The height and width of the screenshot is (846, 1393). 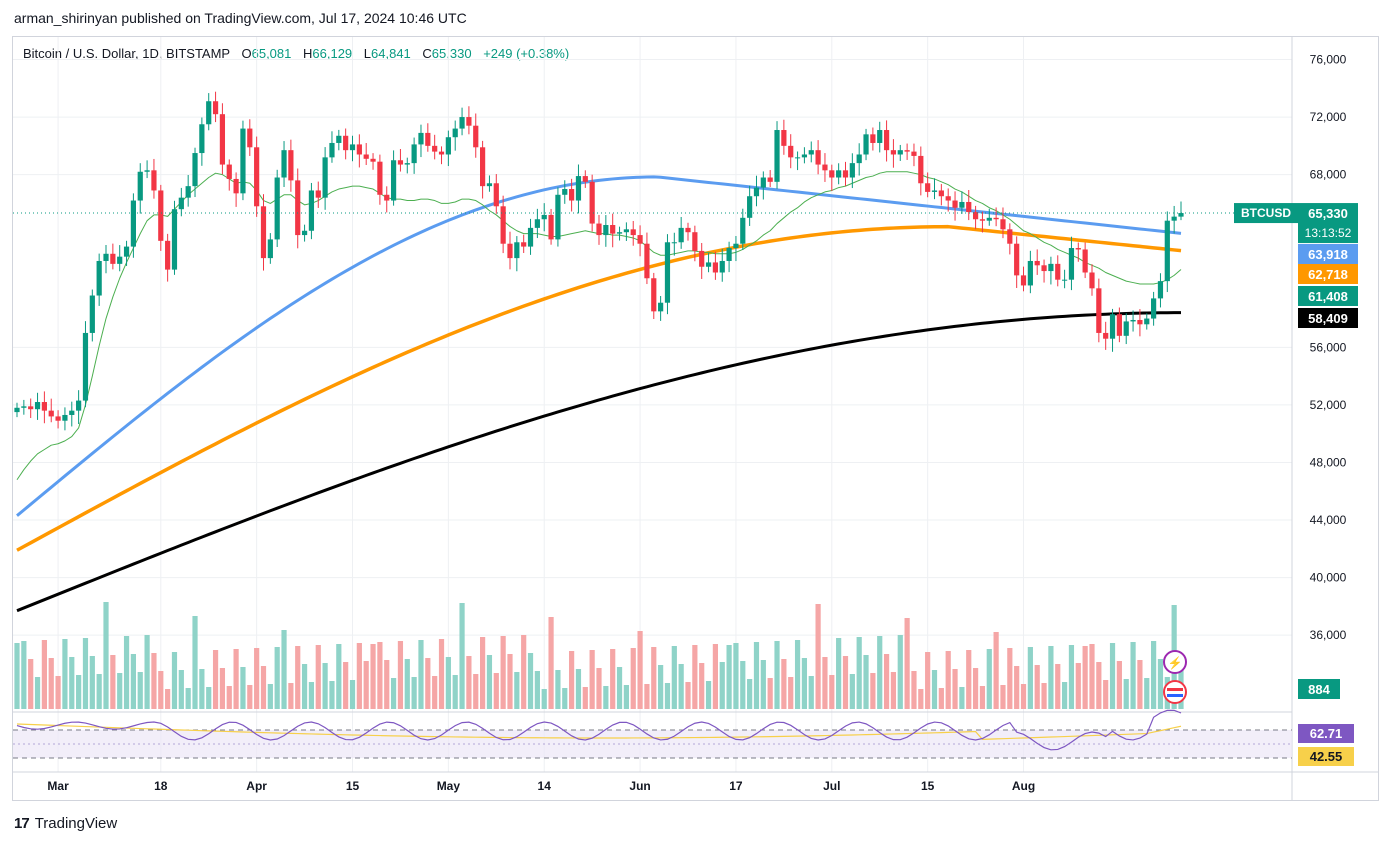 I want to click on time-tick-label: Jul, so click(x=831, y=786).